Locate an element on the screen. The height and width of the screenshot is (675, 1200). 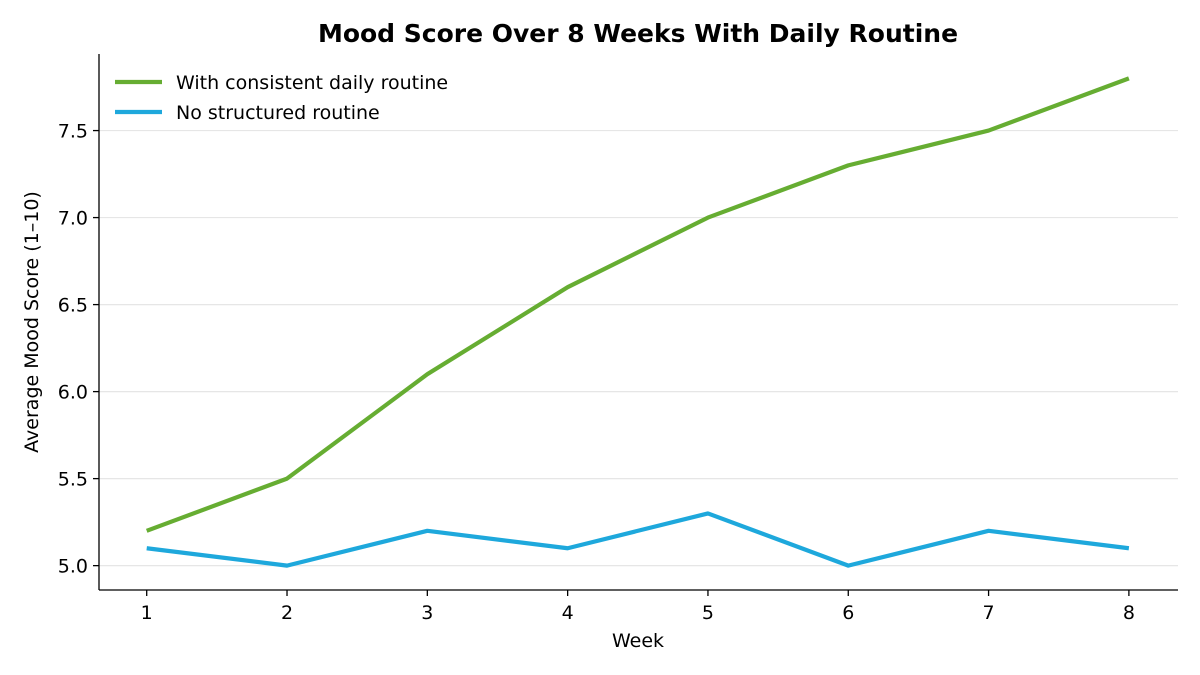
legend-label-2: No structured routine is located at coordinates (278, 113).